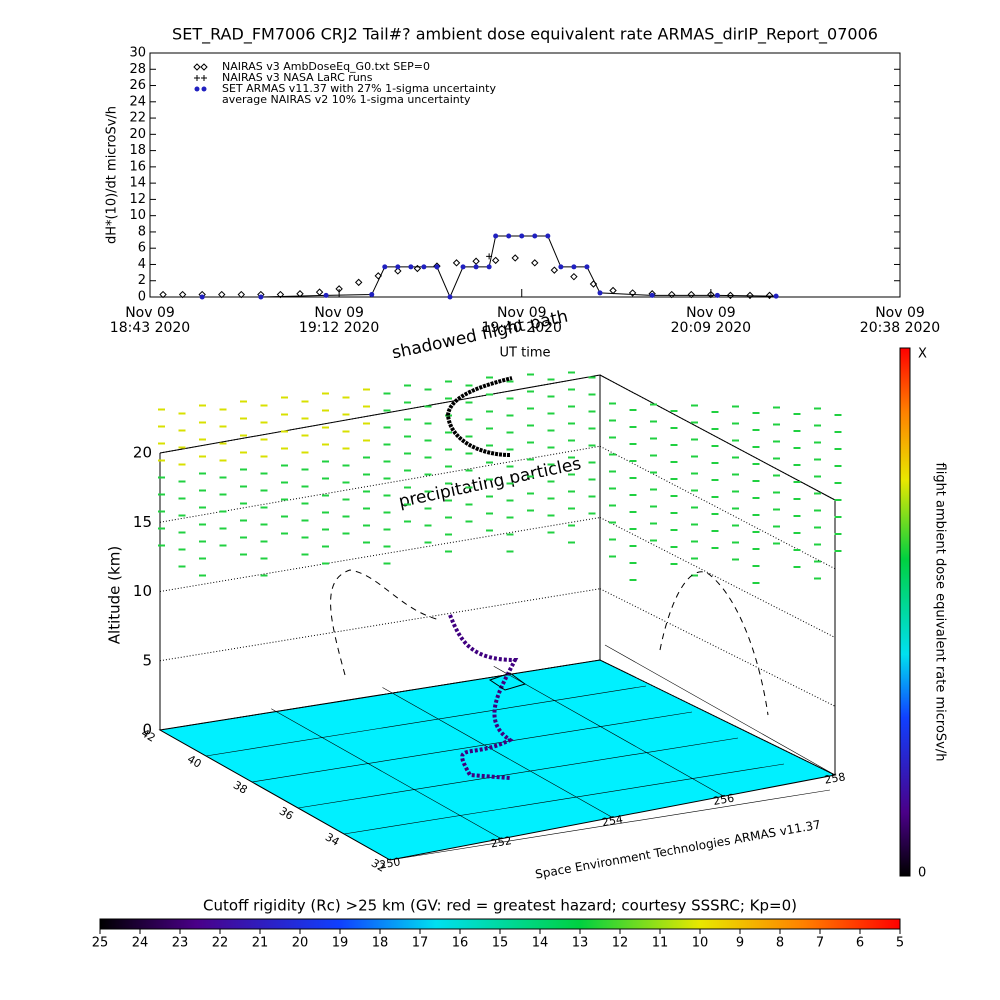 The image size is (1000, 1000). Describe the element at coordinates (620, 943) in the screenshot. I see `colorbar-tick-label: 12` at that location.